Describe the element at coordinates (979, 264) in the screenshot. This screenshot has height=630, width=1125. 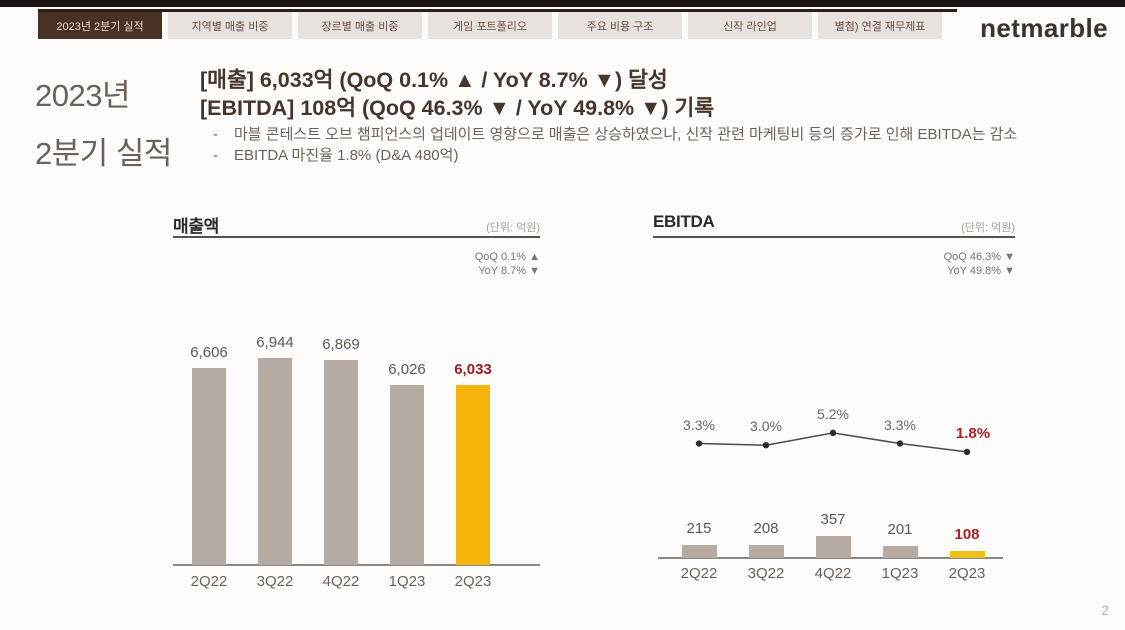
I see `ebitda-change-labels: QoQ 46.3% ▼ YoY 49.8% ▼` at that location.